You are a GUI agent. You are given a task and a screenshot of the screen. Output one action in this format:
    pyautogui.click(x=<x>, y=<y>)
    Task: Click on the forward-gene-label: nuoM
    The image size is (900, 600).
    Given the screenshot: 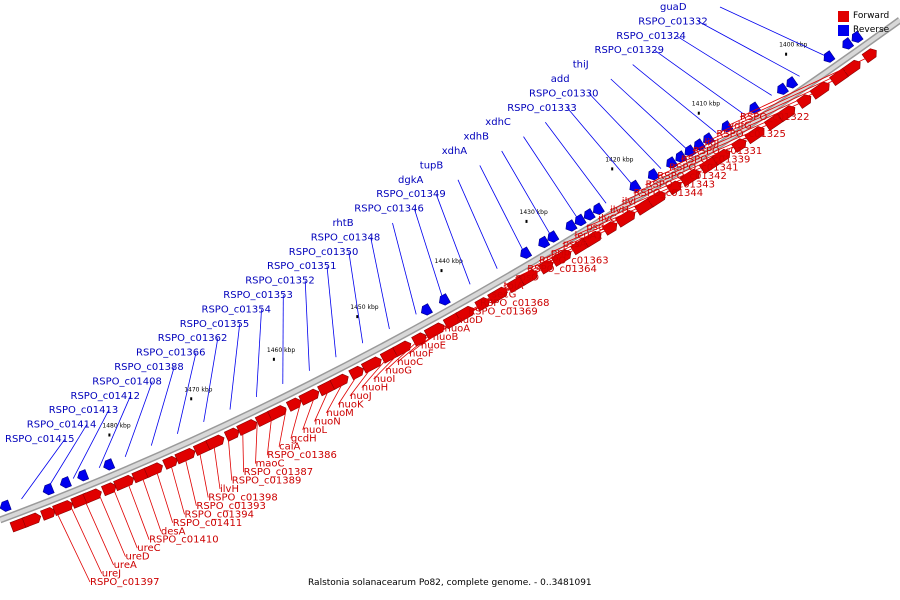 What is the action you would take?
    pyautogui.click(x=339, y=413)
    